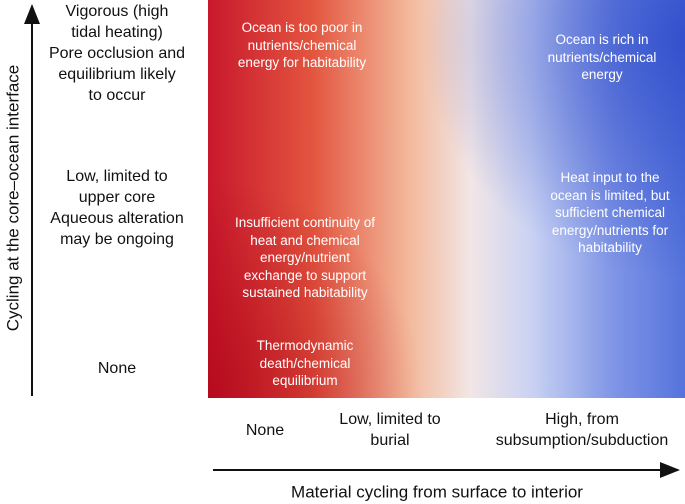  I want to click on y-level-line: upper core, so click(117, 197).